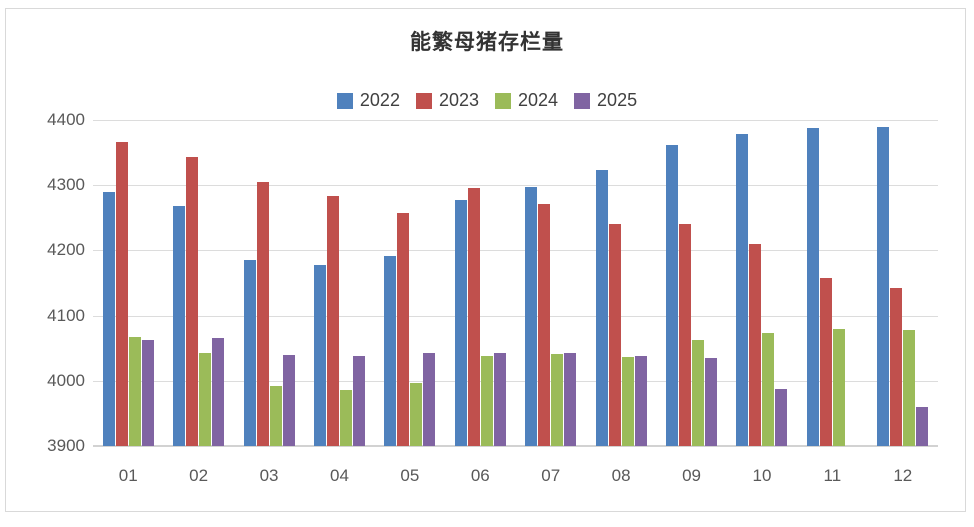 This screenshot has height=527, width=974. I want to click on x-tick-label: 04, so click(339, 475).